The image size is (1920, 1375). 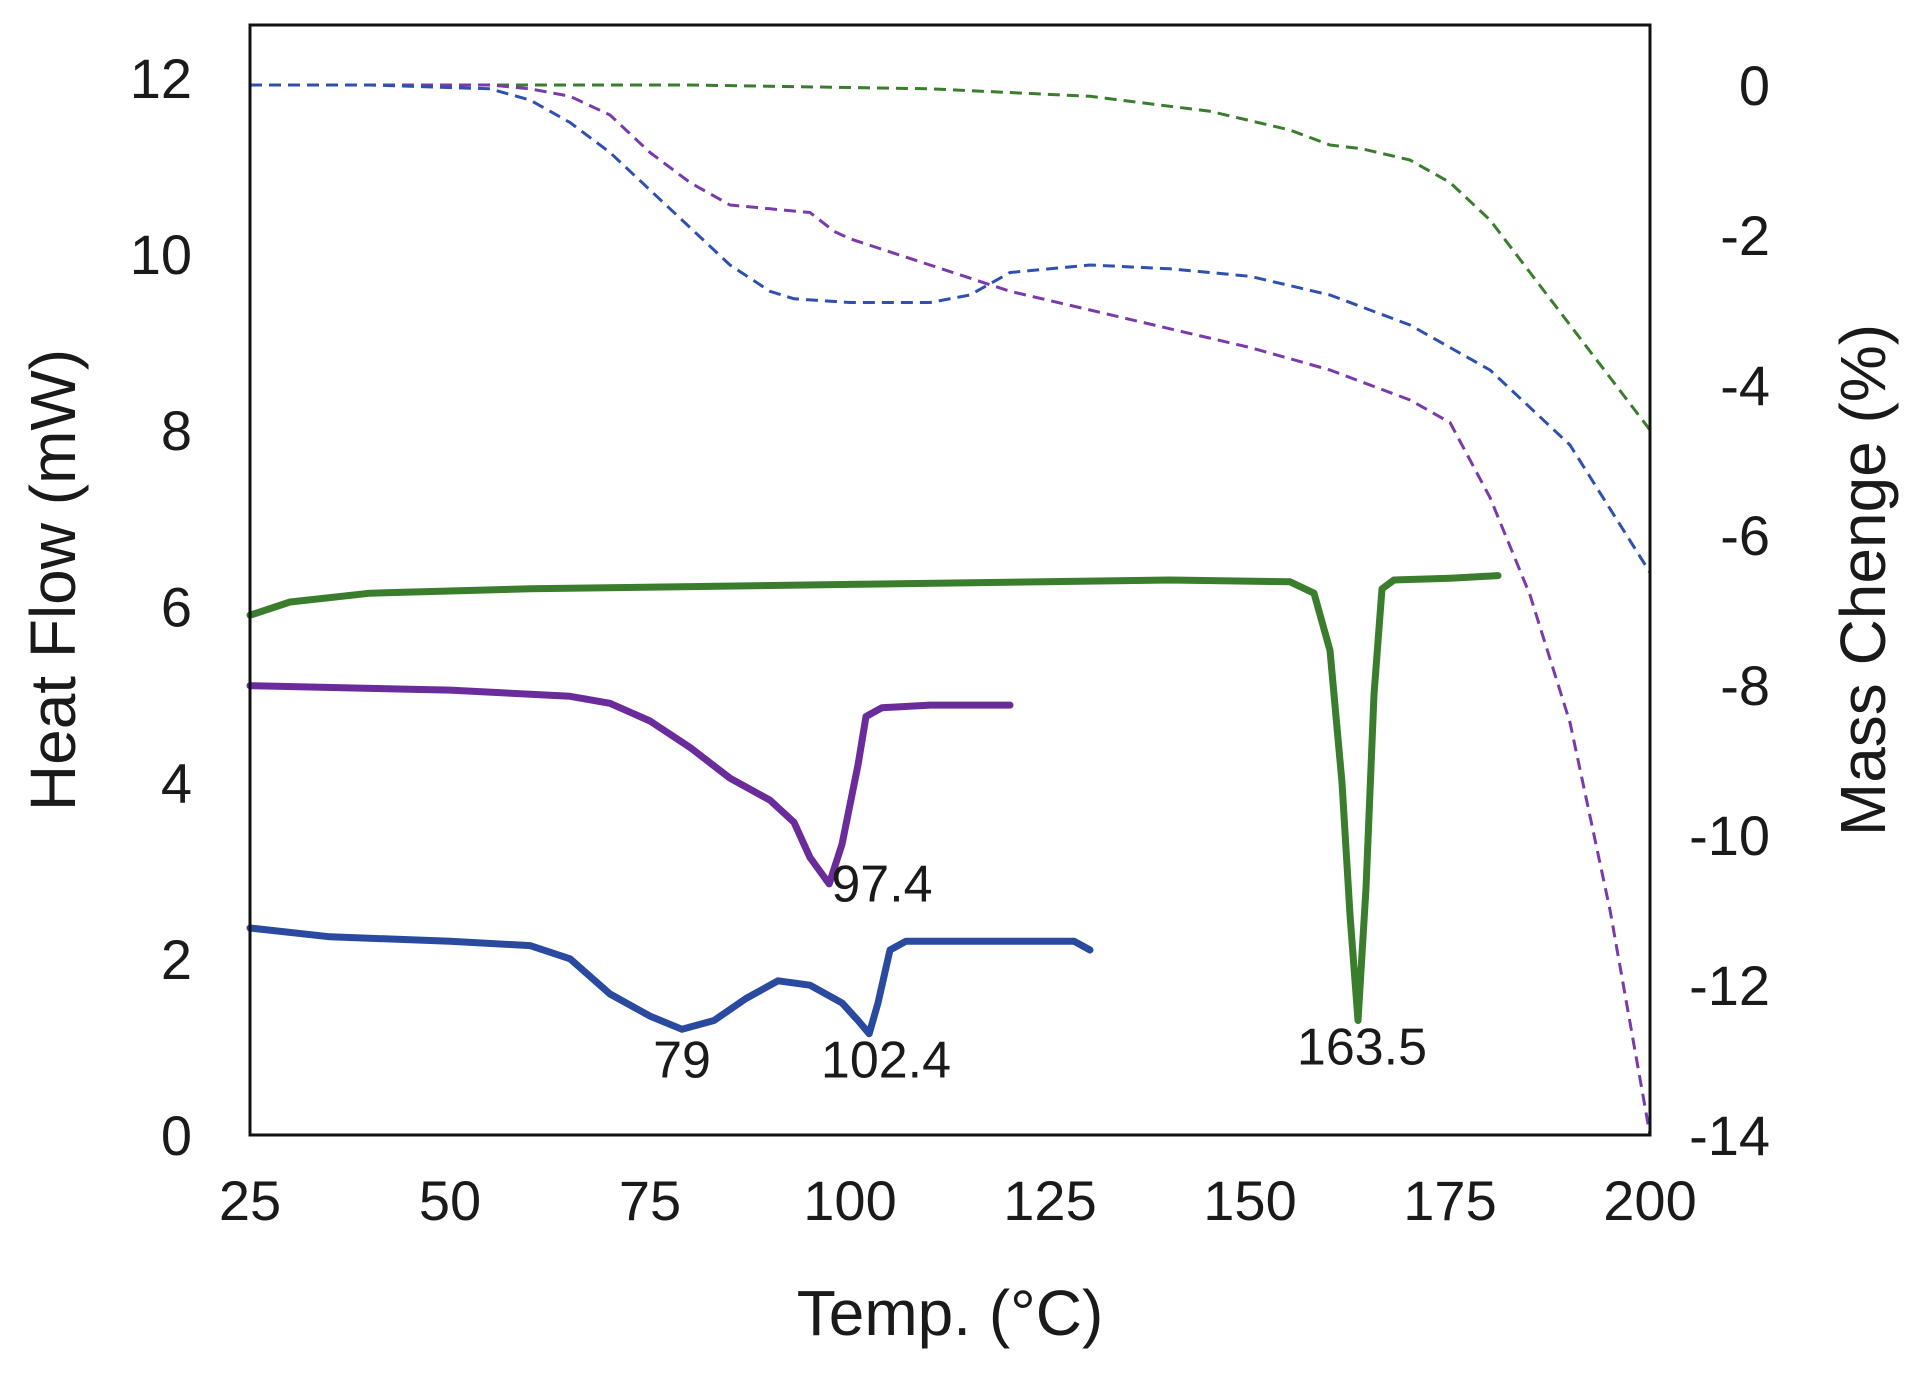 I want to click on y-right-tick-label: -4, so click(x=1745, y=385).